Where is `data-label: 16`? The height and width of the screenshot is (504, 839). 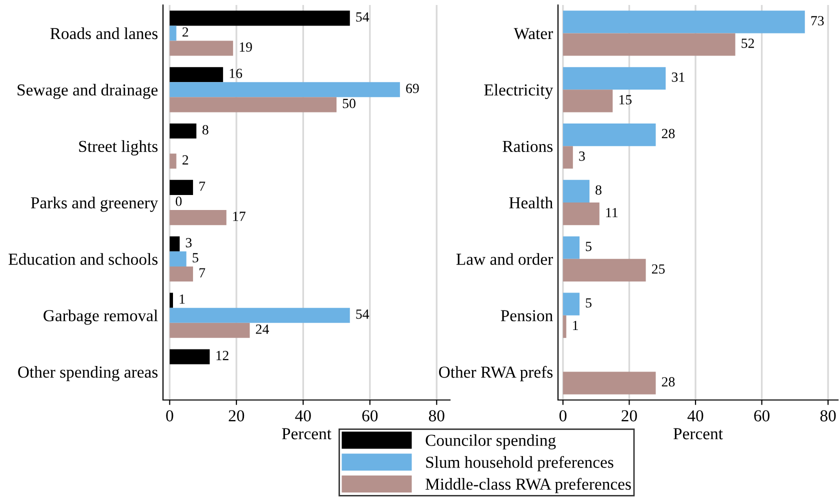
data-label: 16 is located at coordinates (236, 73).